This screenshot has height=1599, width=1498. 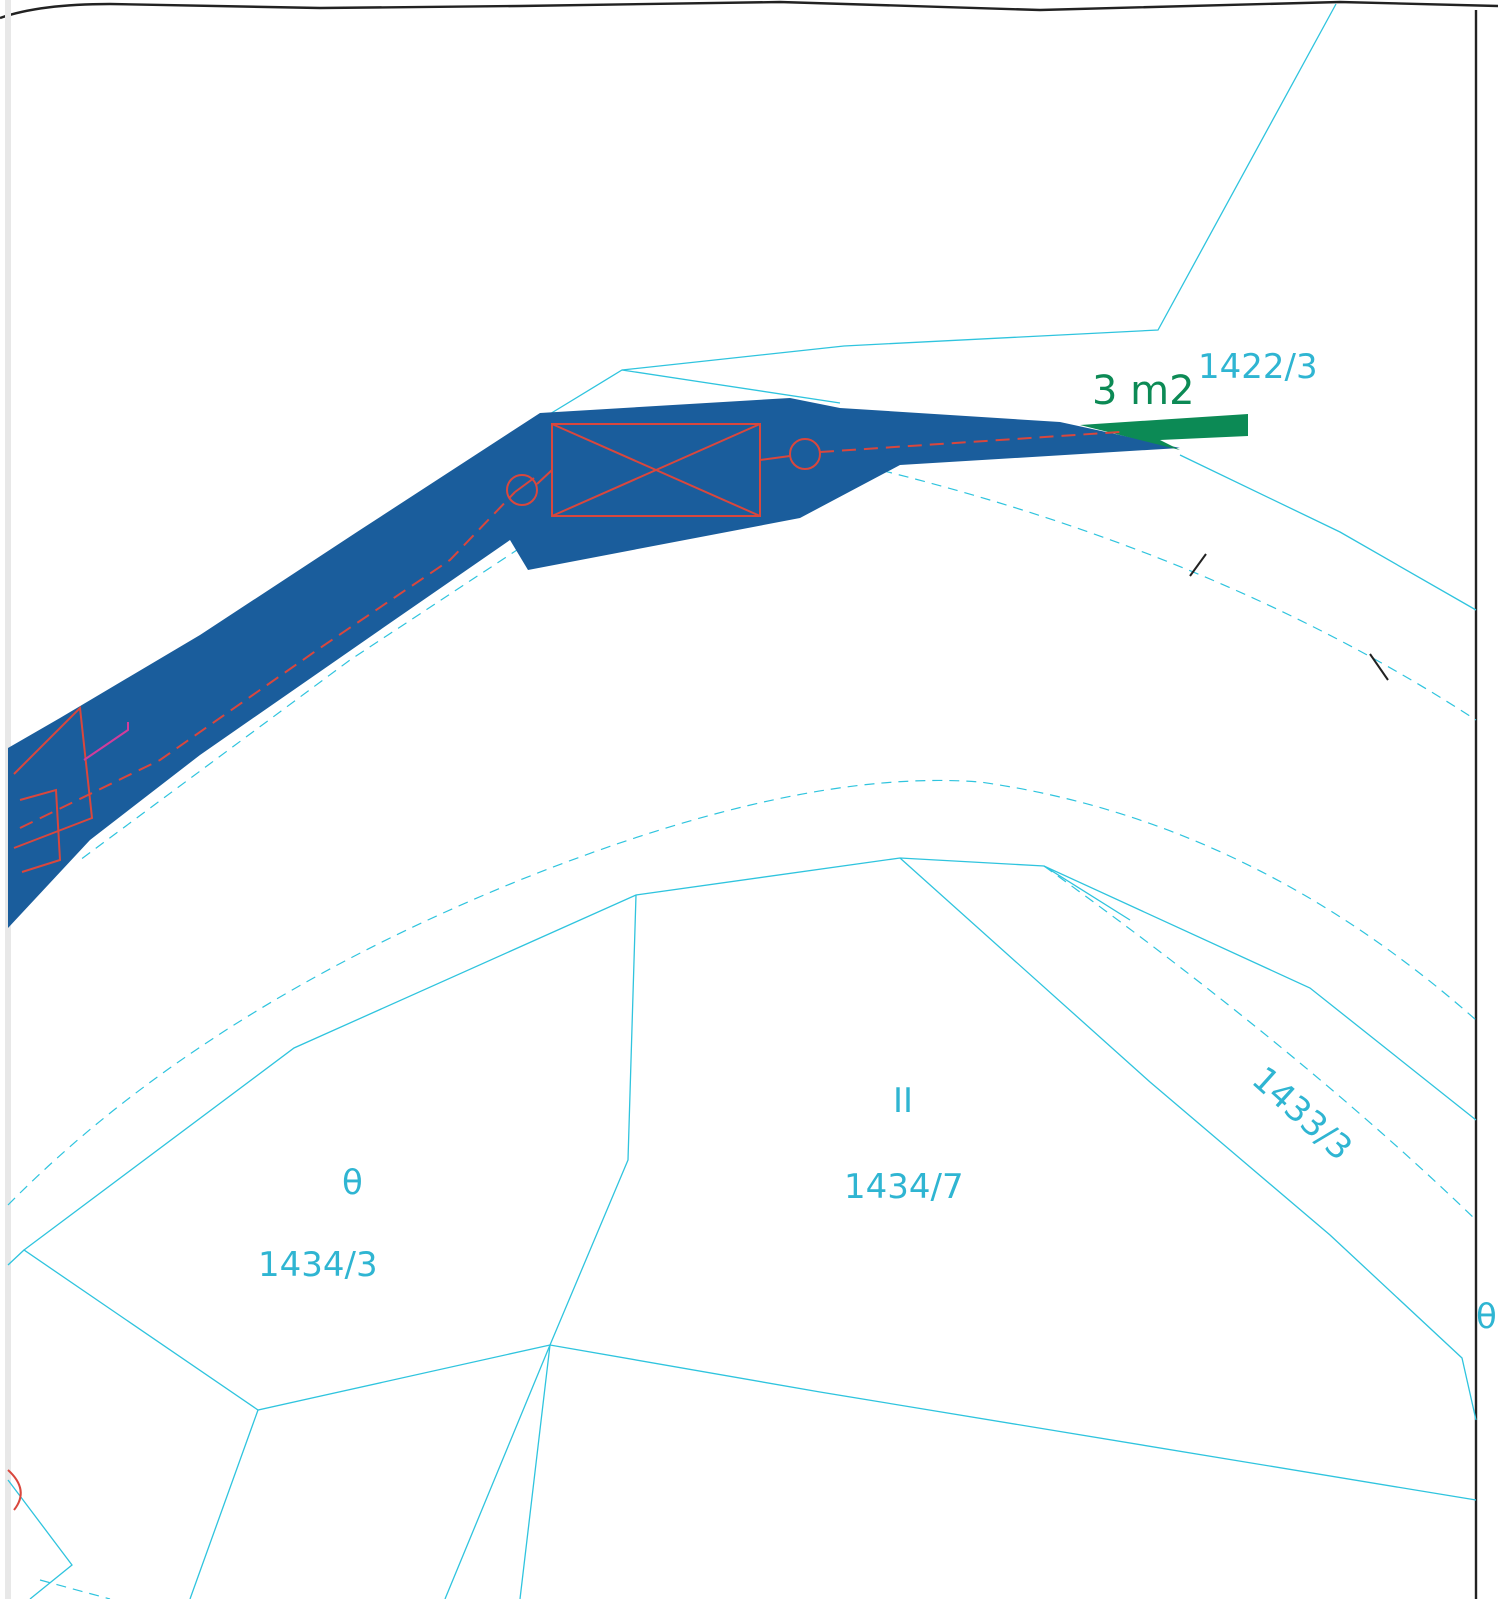 I want to click on parcel-number-1434-3: 1434/3, so click(x=318, y=1265).